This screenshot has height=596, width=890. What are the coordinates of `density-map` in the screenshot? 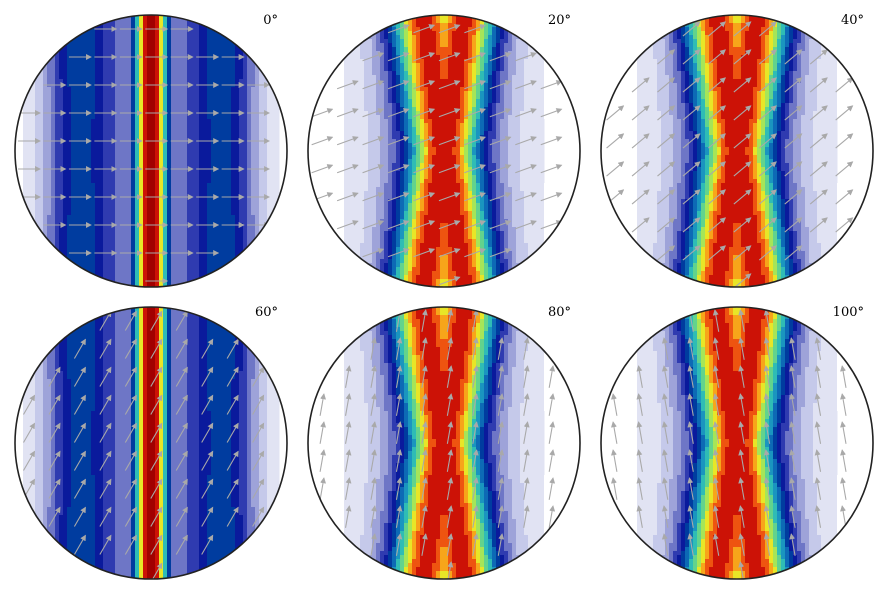 It's located at (151, 151).